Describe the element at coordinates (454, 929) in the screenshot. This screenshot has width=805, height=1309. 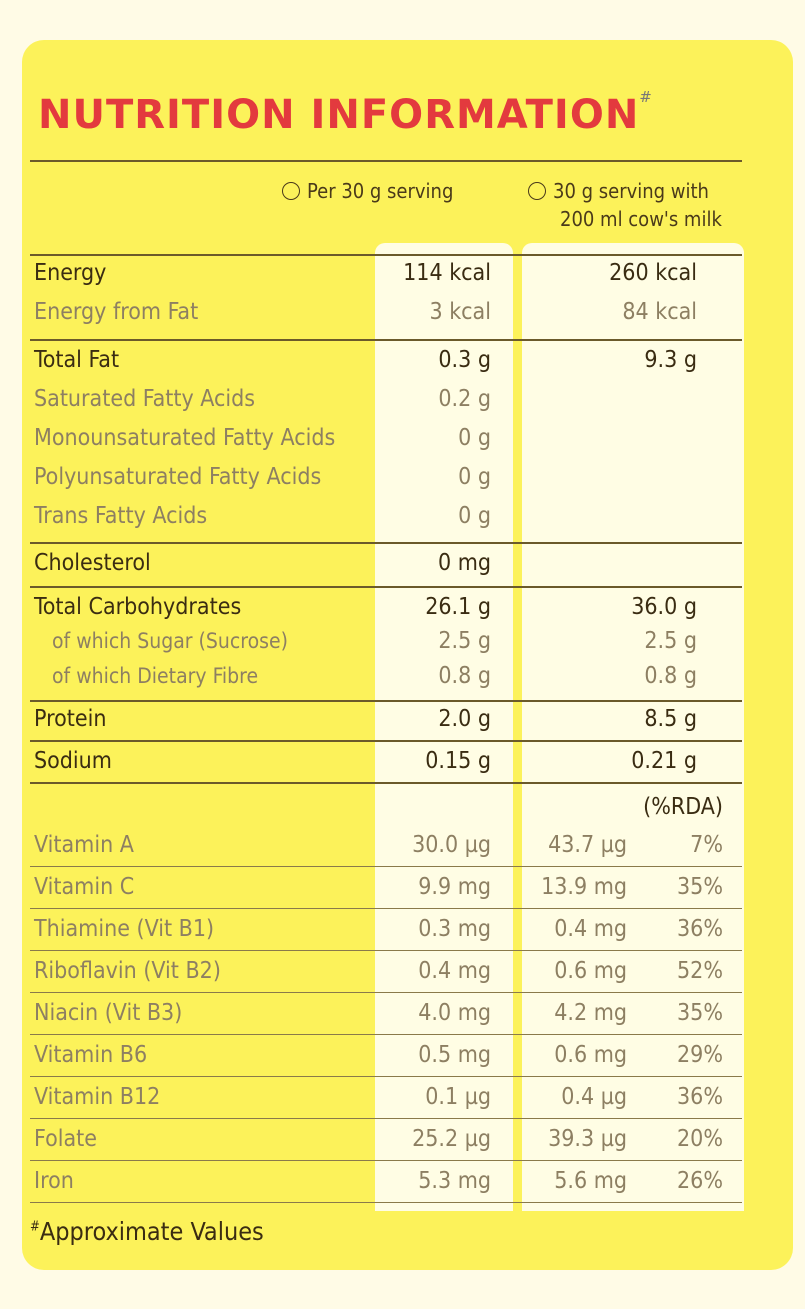
I see `vitamin-per-serving: 0.3 mg` at that location.